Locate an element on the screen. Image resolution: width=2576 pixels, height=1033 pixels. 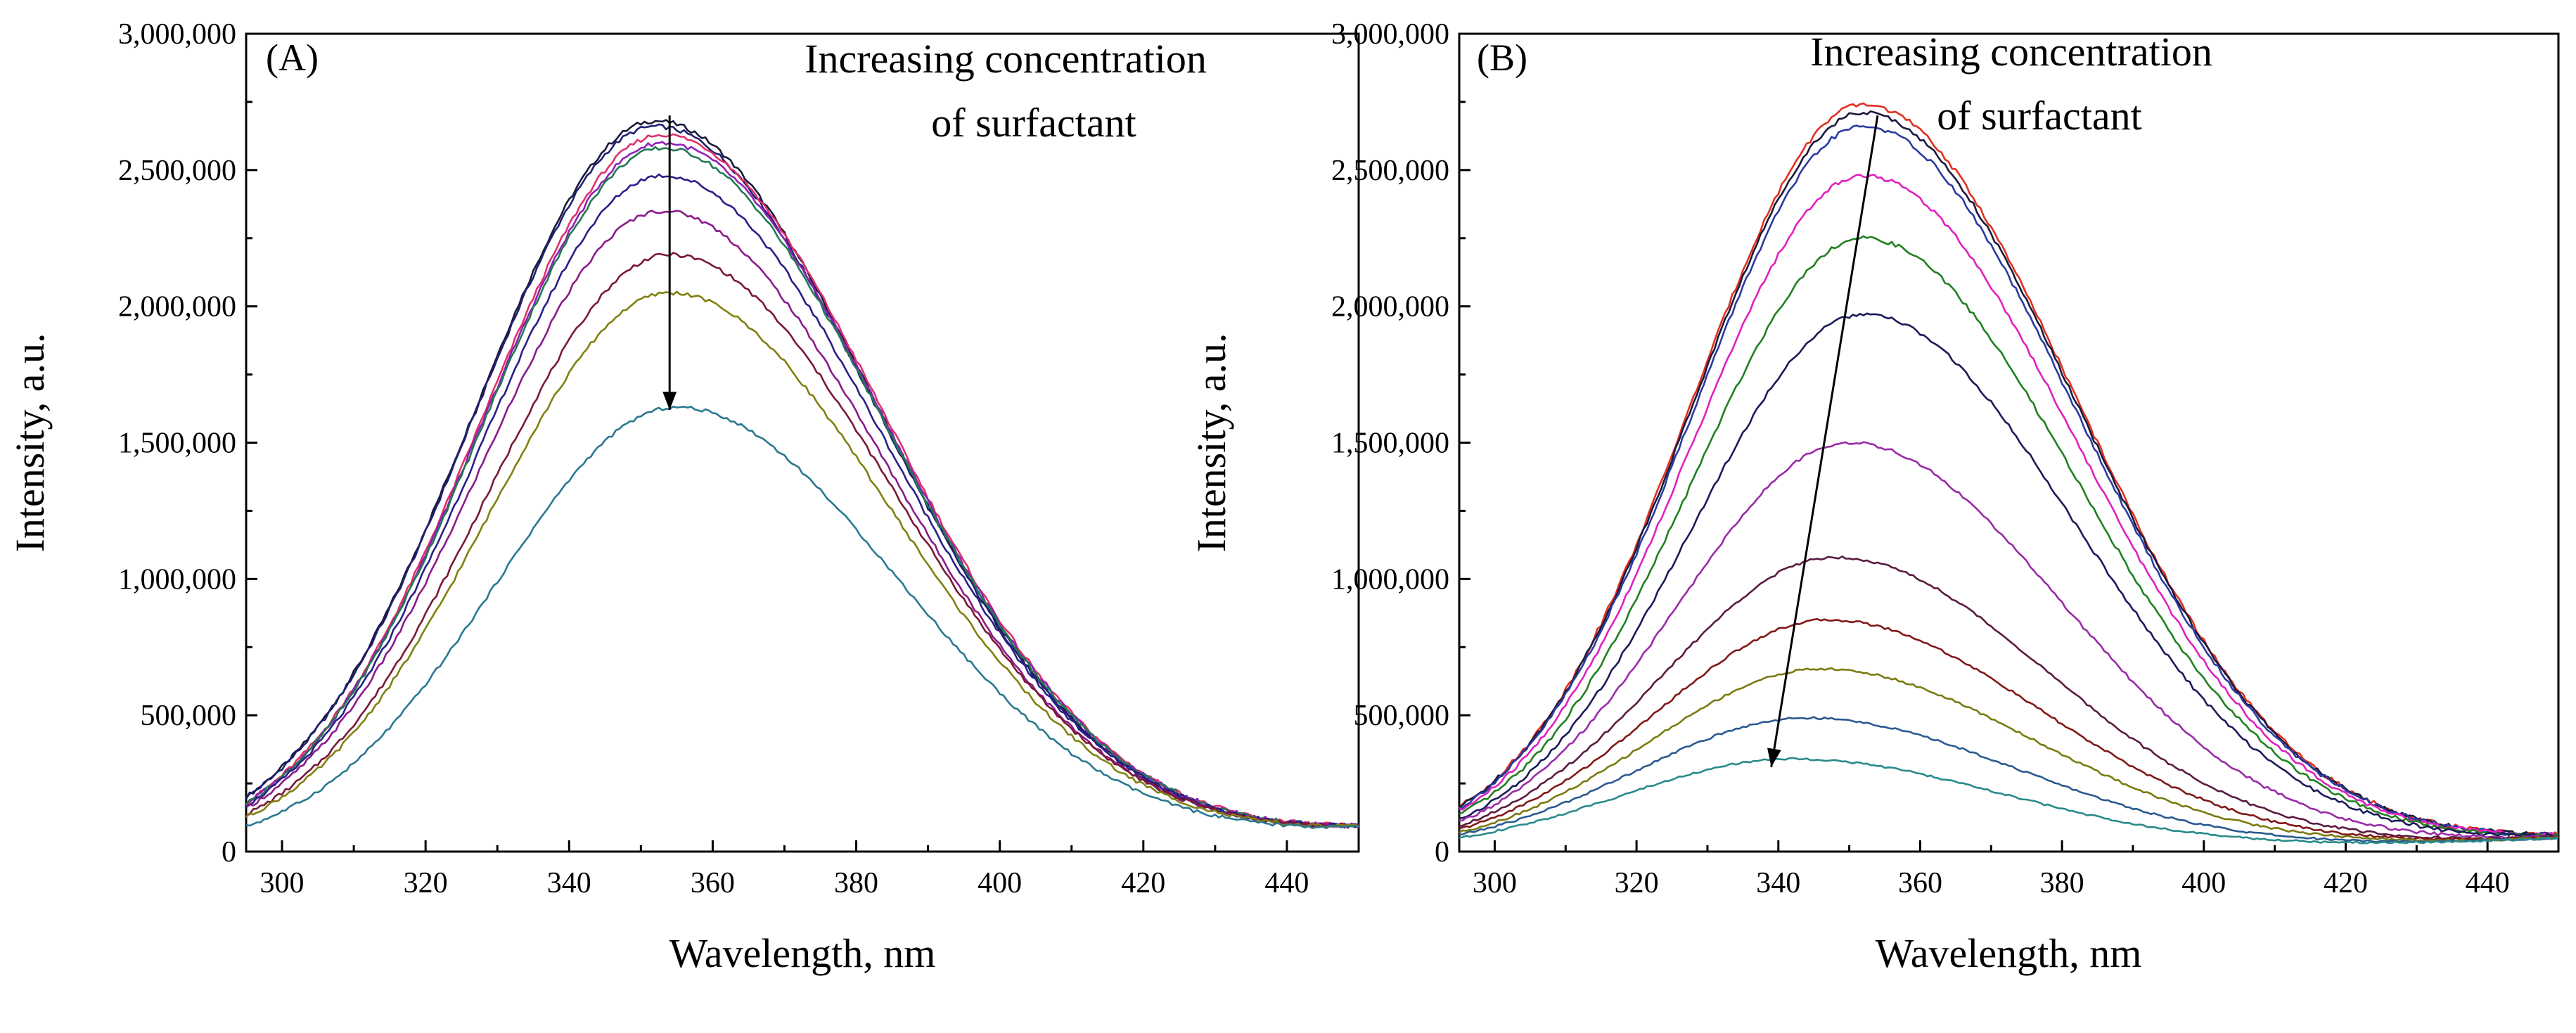
panel-label: (A) is located at coordinates (292, 58).